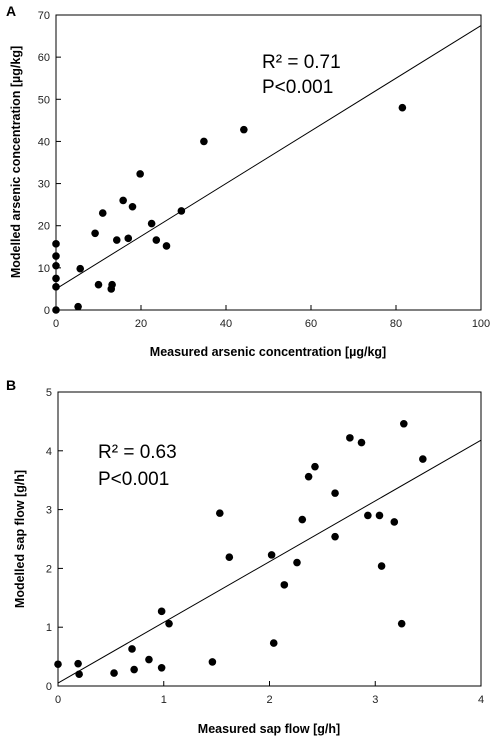 Image resolution: width=491 pixels, height=740 pixels. I want to click on x-tick-label: 80, so click(396, 324).